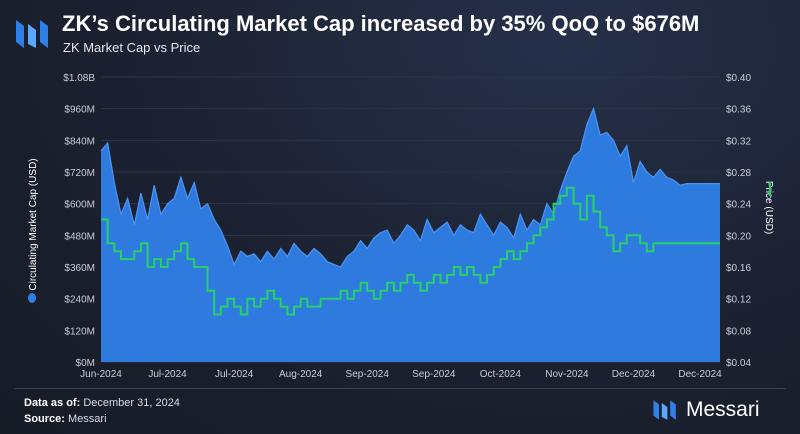 Image resolution: width=800 pixels, height=434 pixels. What do you see at coordinates (738, 363) in the screenshot?
I see `y-right-tick-label: $0.04` at bounding box center [738, 363].